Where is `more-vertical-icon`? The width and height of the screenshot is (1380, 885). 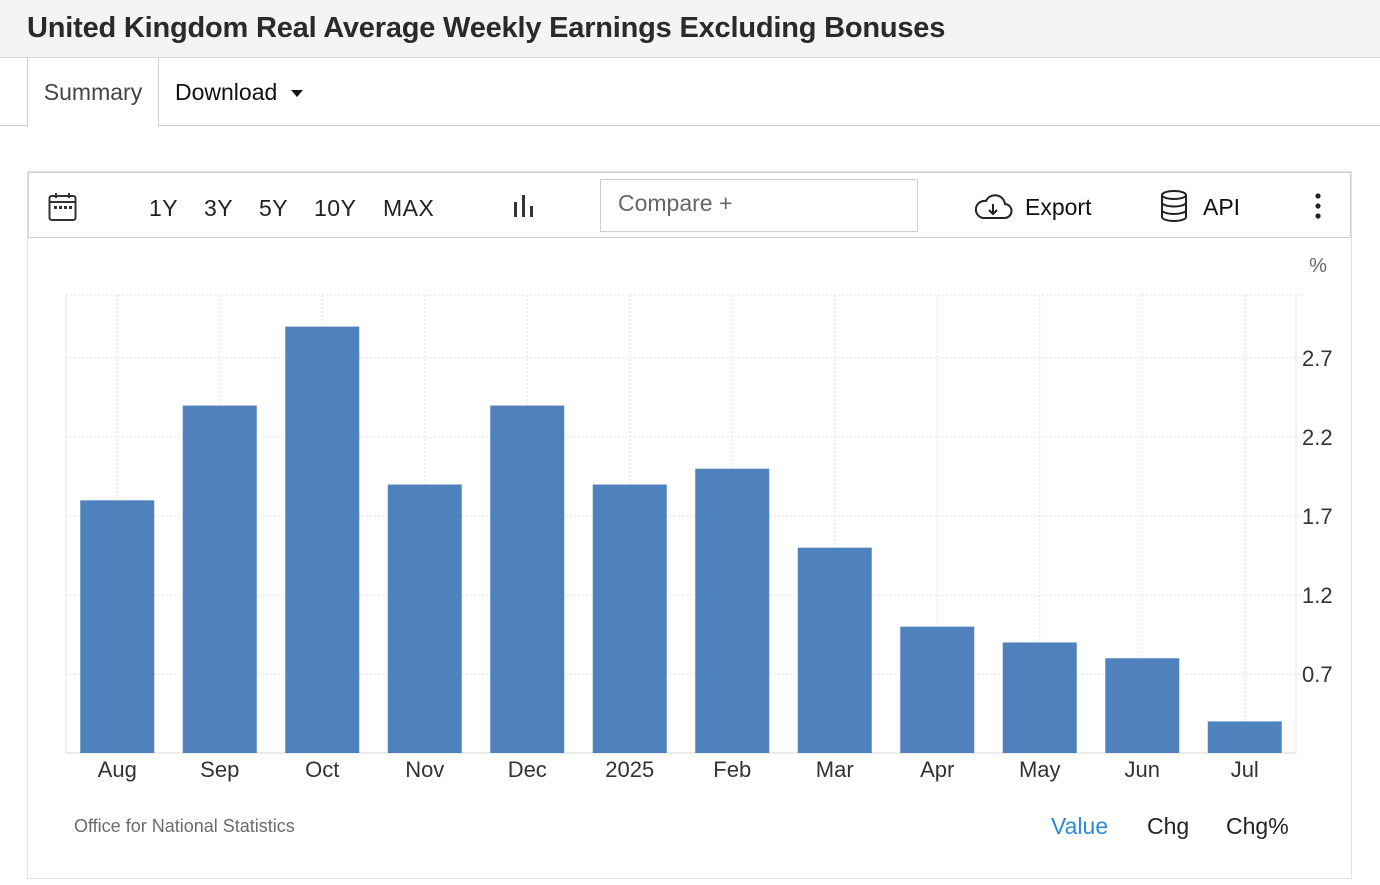
more-vertical-icon is located at coordinates (1318, 206).